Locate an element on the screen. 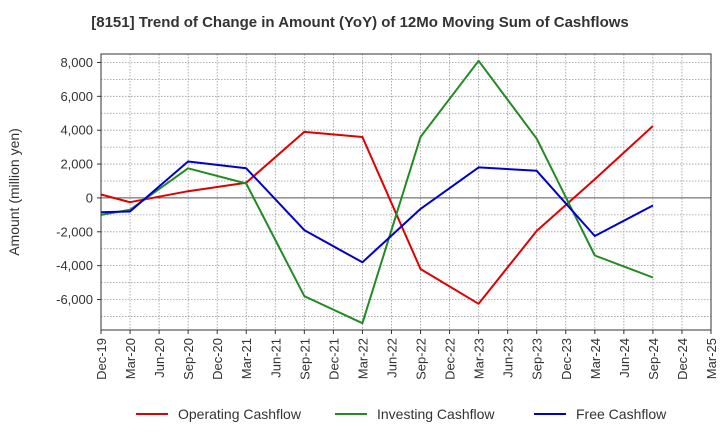 This screenshot has height=440, width=720. x-tick-label: Sep-20 is located at coordinates (188, 359).